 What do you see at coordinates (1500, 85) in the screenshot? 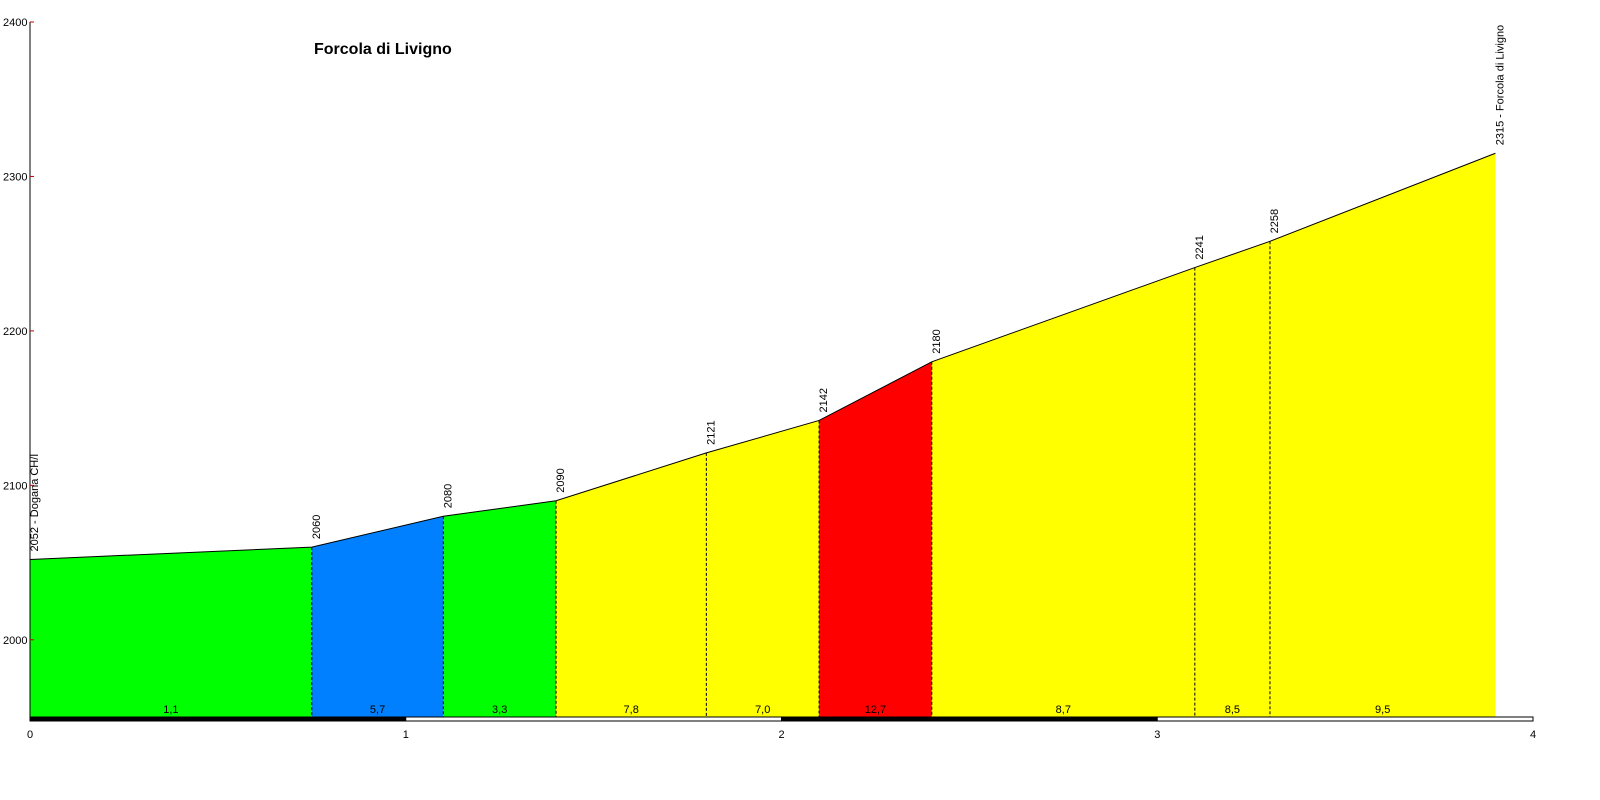
I see `point-label: 2315 - Forcola di Livigno` at bounding box center [1500, 85].